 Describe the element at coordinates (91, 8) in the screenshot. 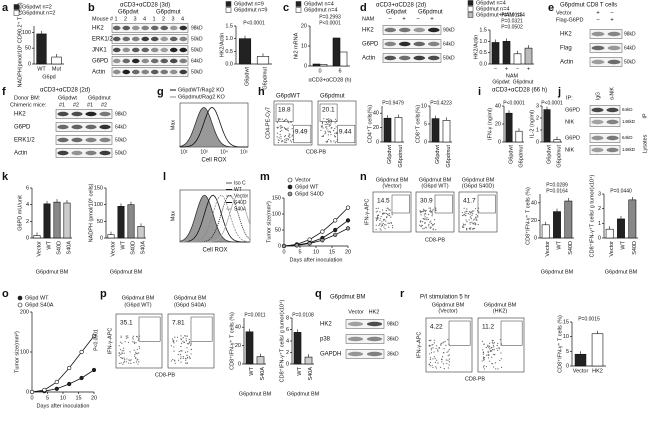

I see `panel-letter: b` at that location.